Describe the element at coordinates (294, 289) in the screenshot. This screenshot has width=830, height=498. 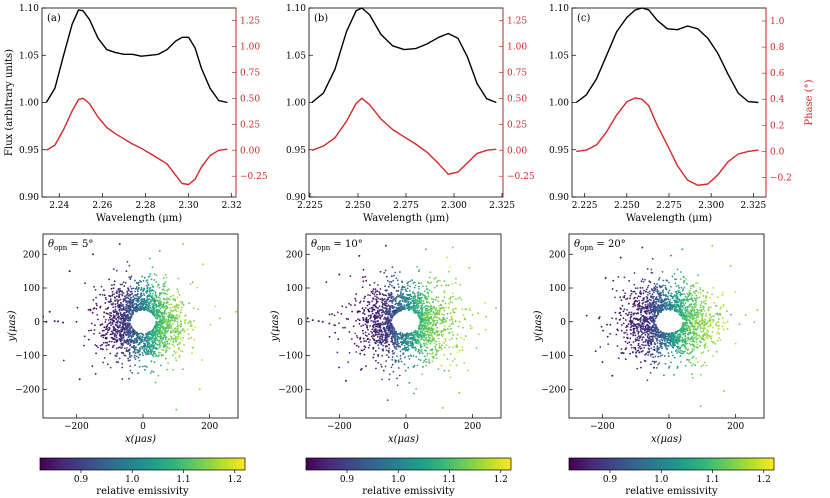
I see `y-tick-label: 100` at that location.